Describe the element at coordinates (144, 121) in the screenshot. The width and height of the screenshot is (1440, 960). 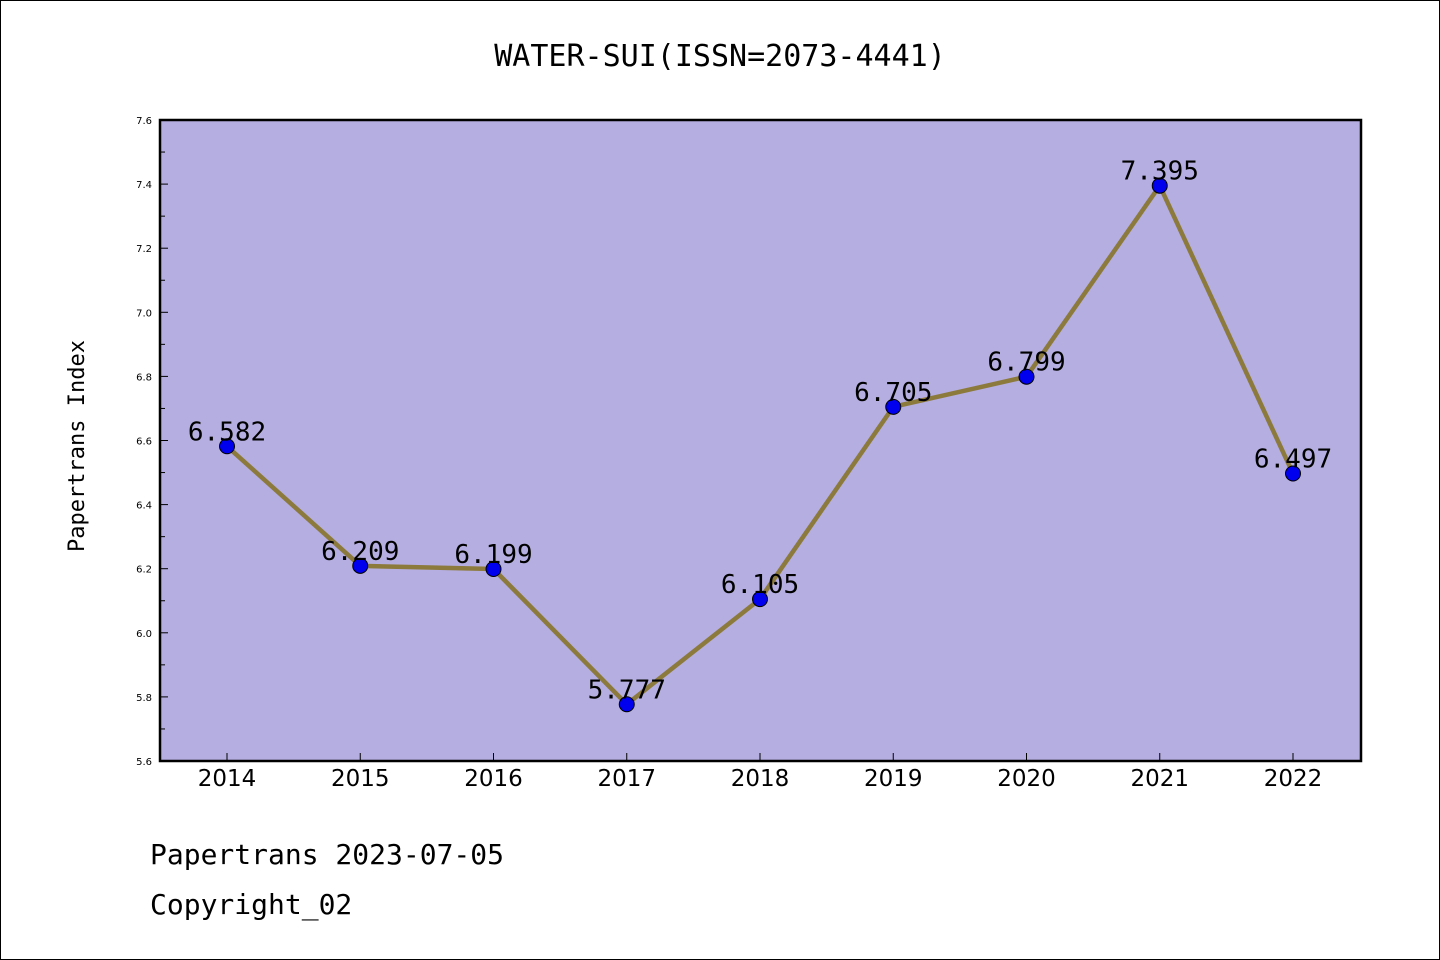
I see `y-tick-label: 7.6` at that location.